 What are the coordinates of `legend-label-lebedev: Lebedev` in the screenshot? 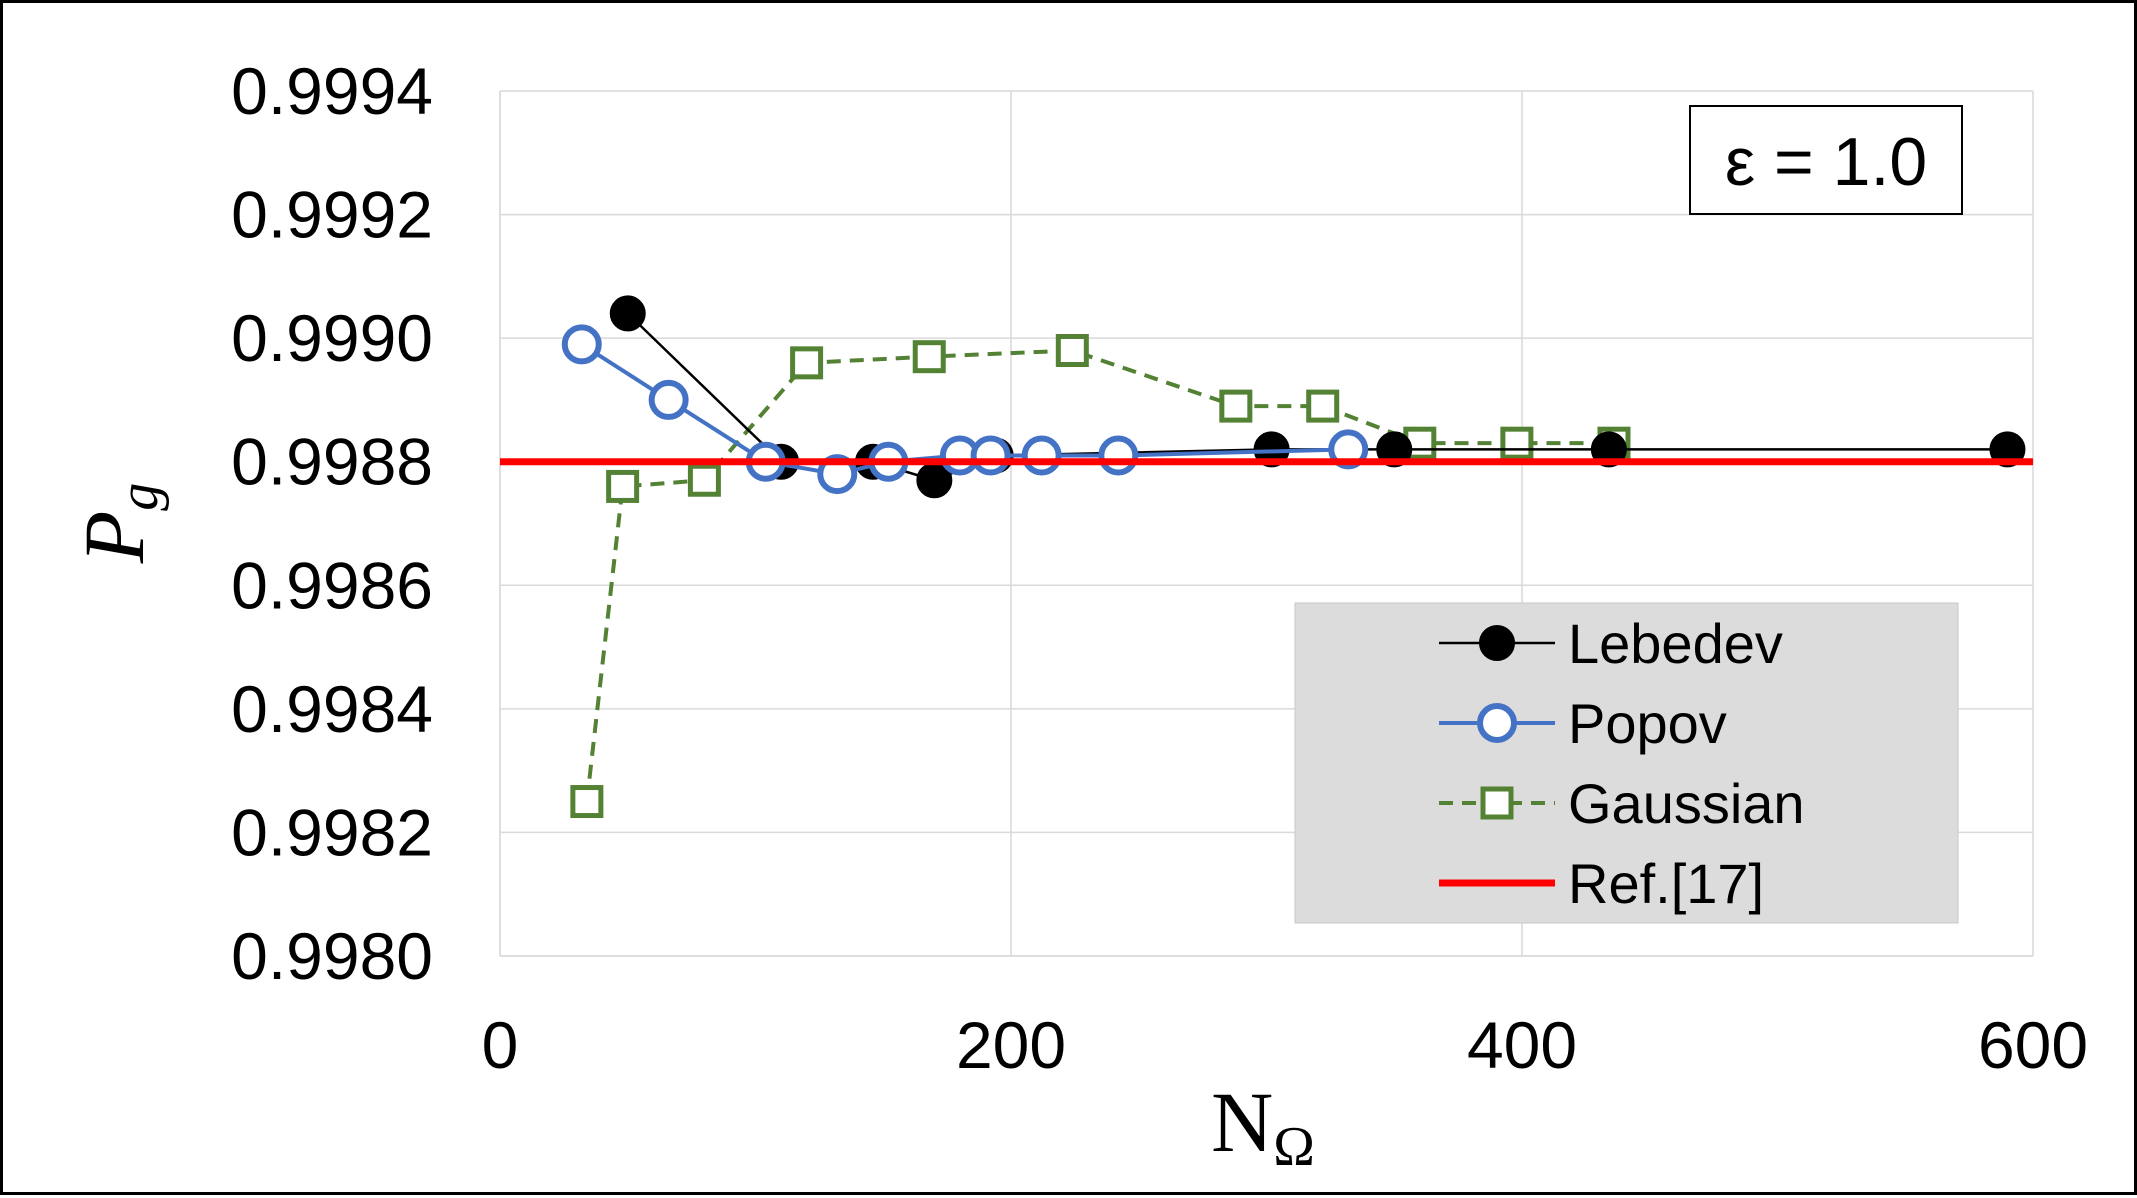 It's located at (1675, 643).